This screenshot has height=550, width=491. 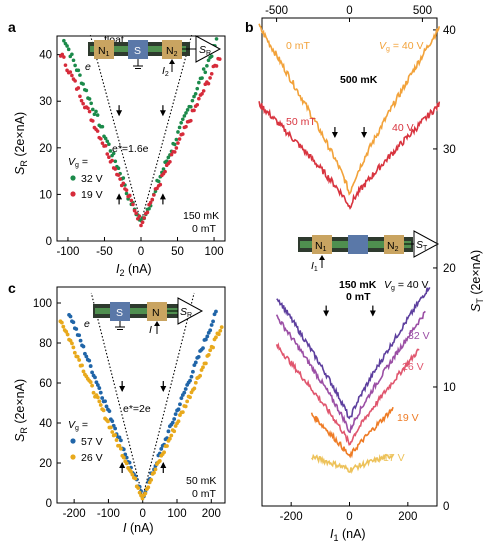 What do you see at coordinates (45, 102) in the screenshot?
I see `panel-a-ytick-label: 30` at bounding box center [45, 102].